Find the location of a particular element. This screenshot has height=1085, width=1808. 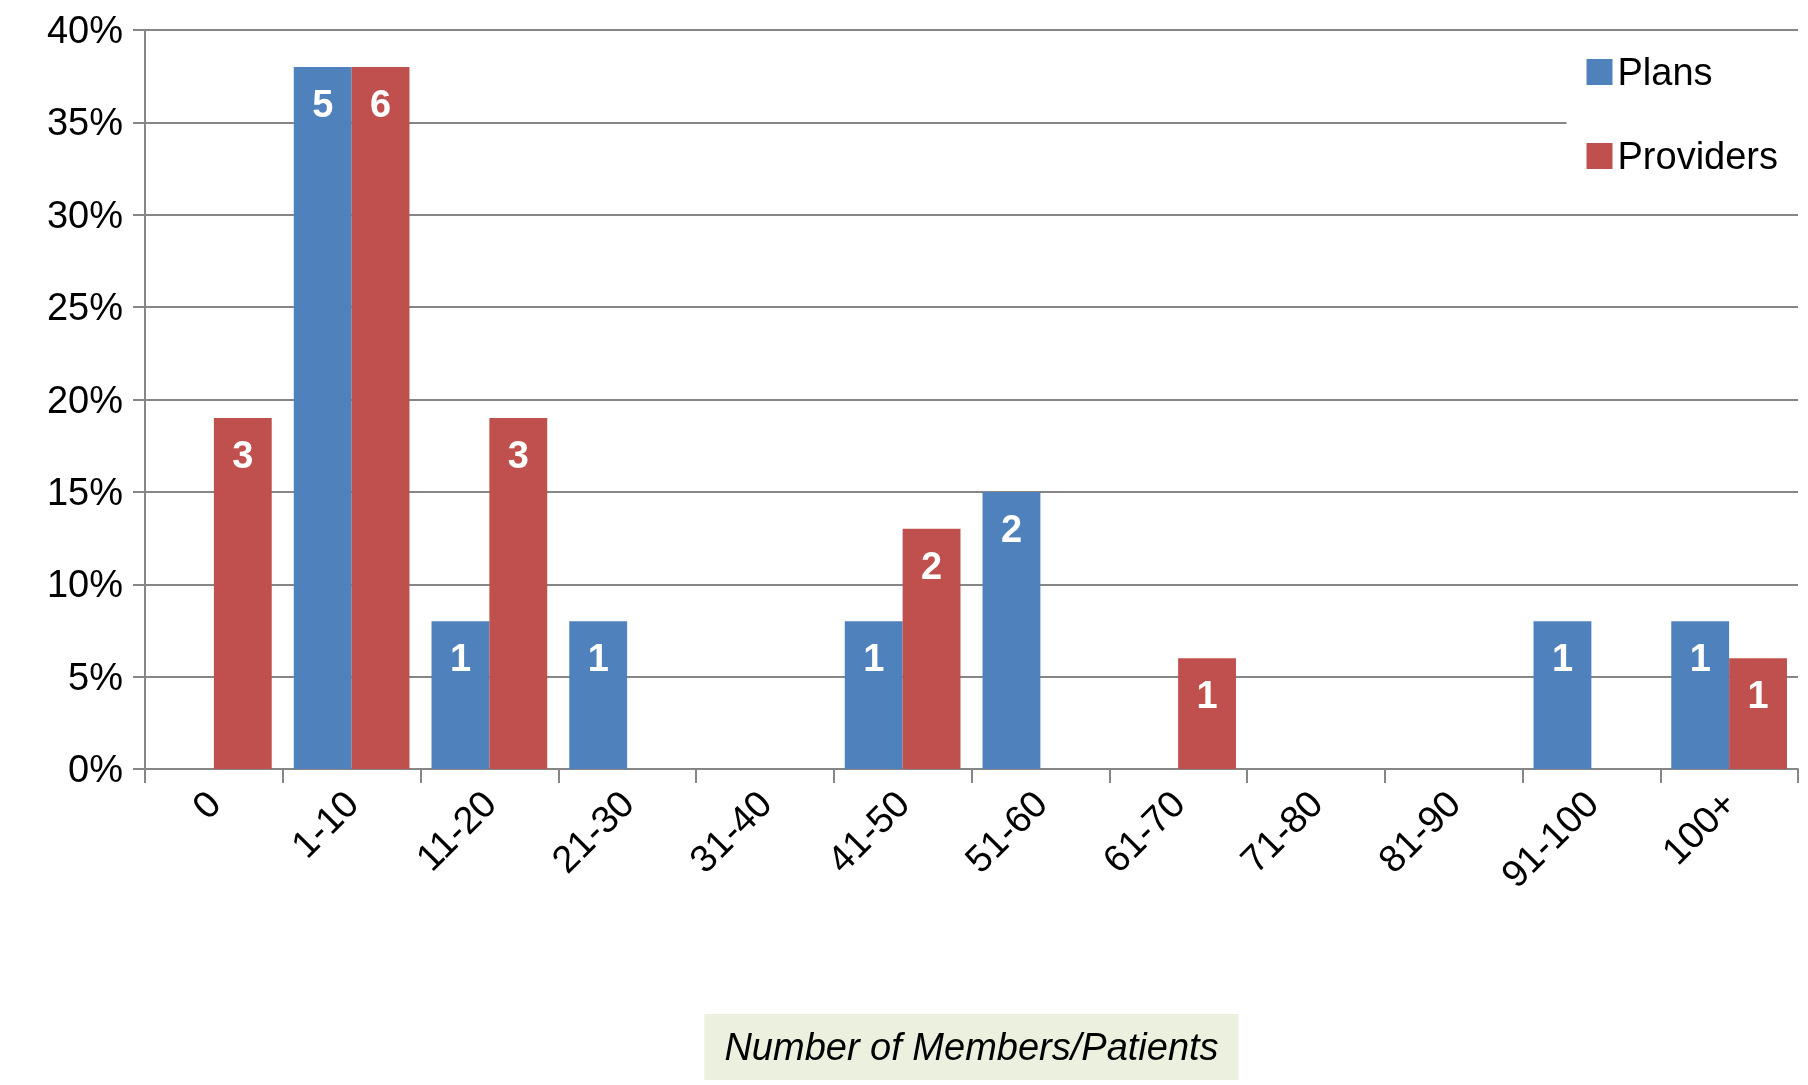

x-axis-title: Number of Members/Patients is located at coordinates (971, 1047).